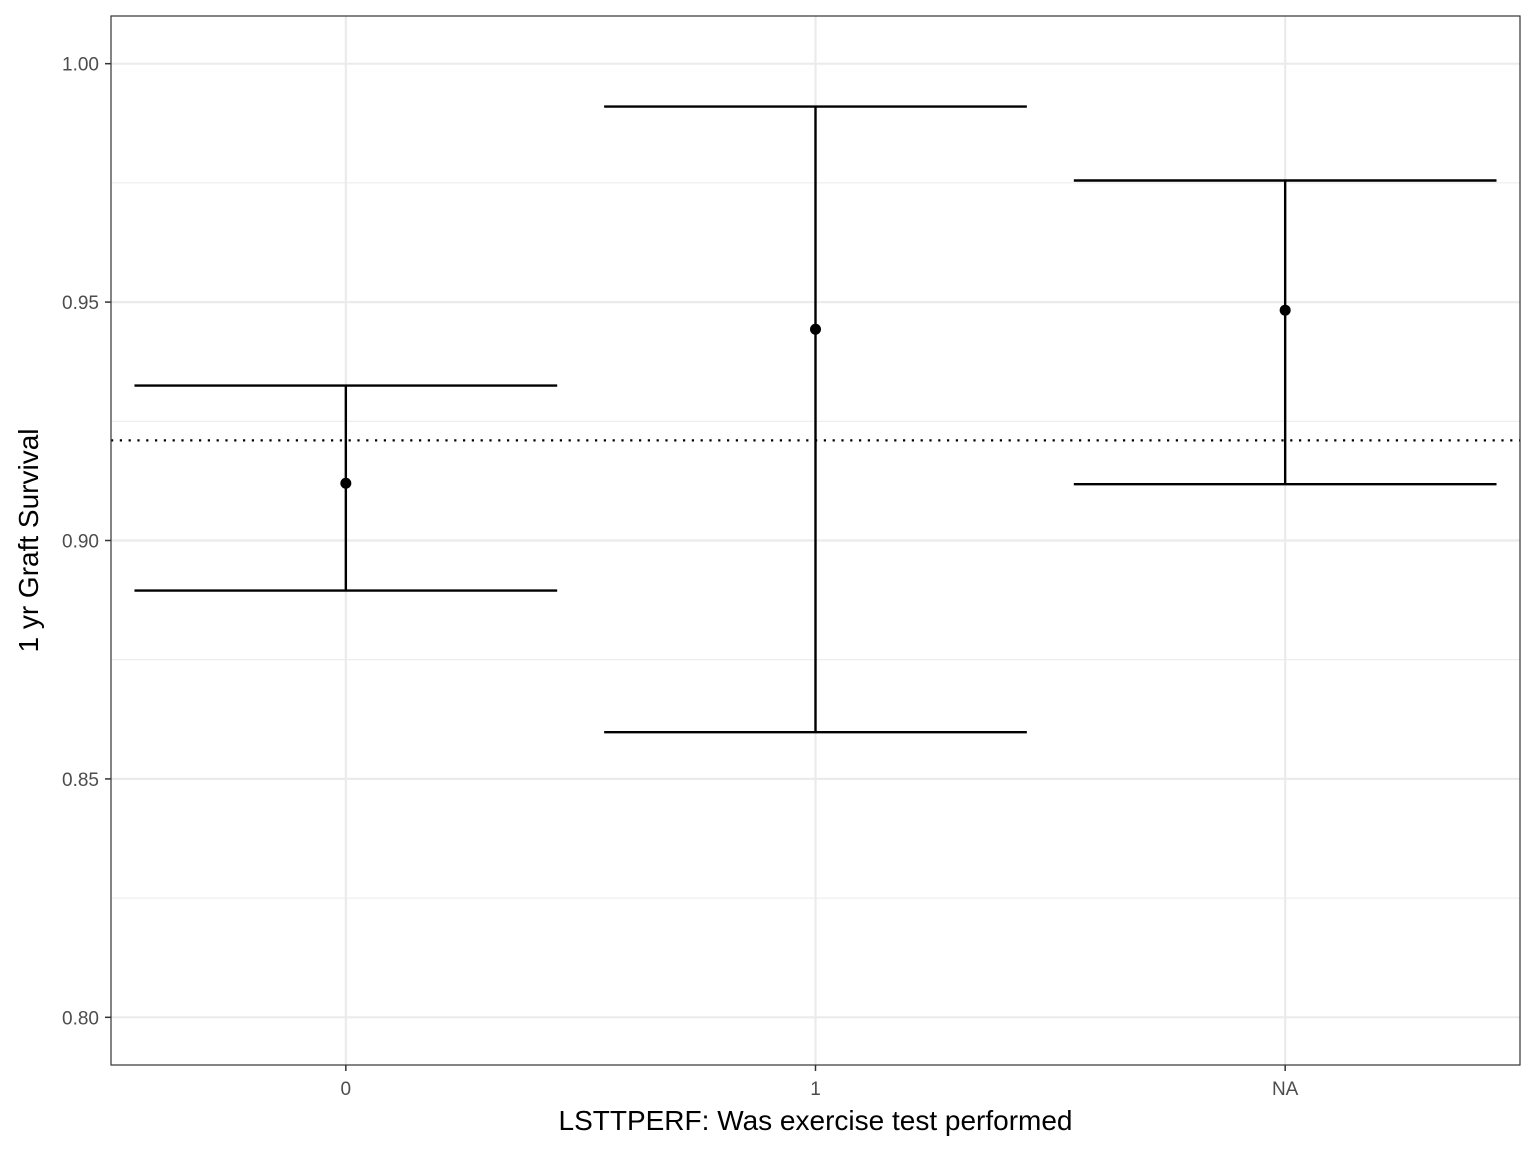 The width and height of the screenshot is (1536, 1152). What do you see at coordinates (80, 65) in the screenshot?
I see `y-tick-label: 1.00` at bounding box center [80, 65].